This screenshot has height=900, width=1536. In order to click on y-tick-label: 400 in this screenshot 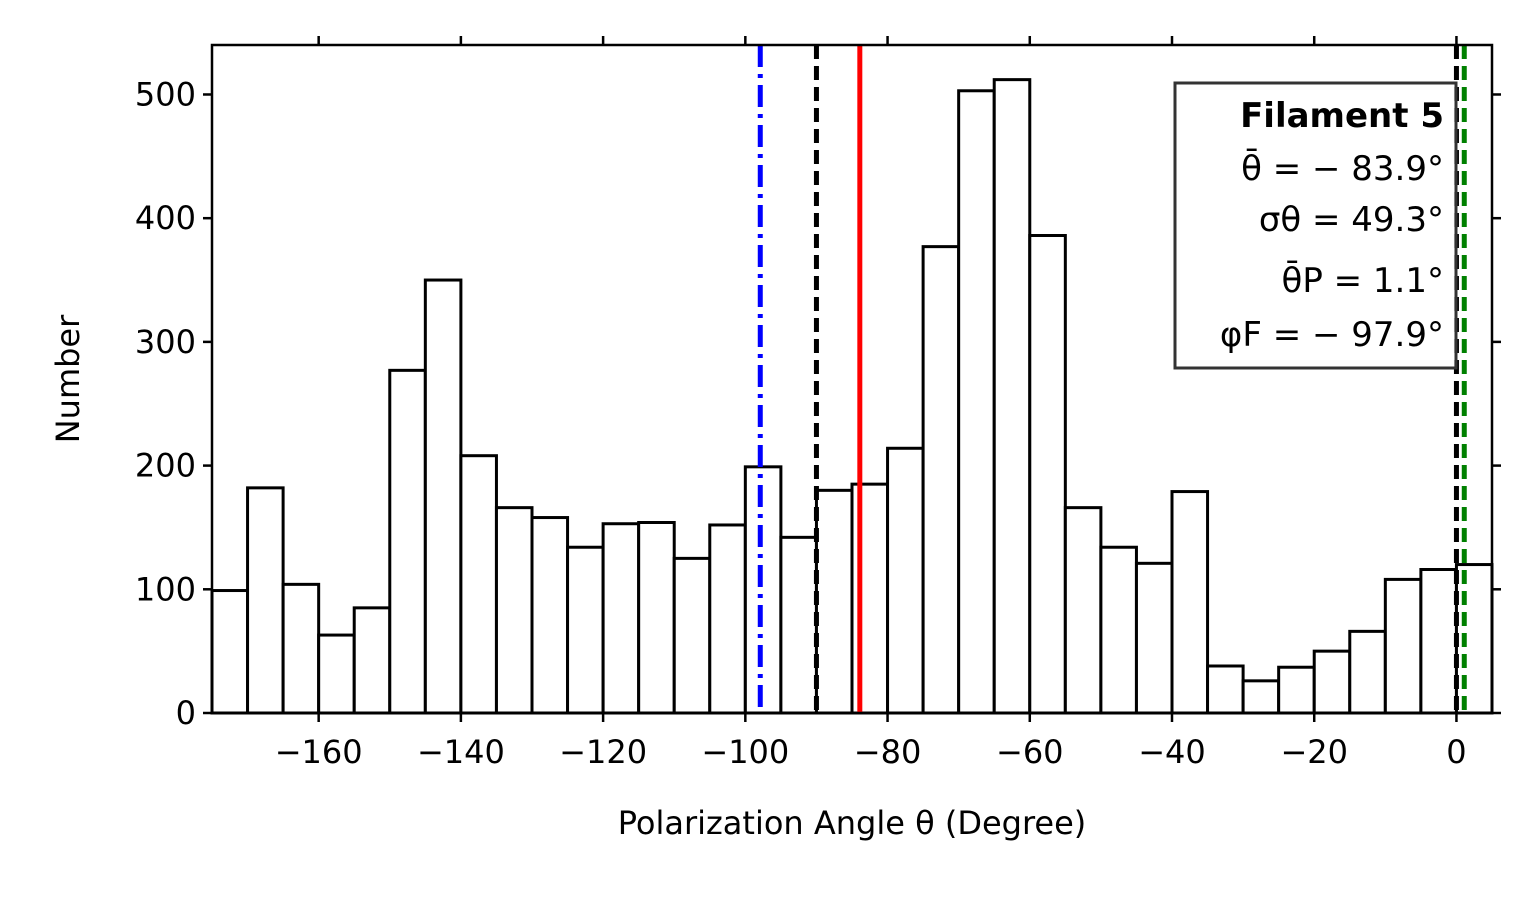, I will do `click(165, 218)`.